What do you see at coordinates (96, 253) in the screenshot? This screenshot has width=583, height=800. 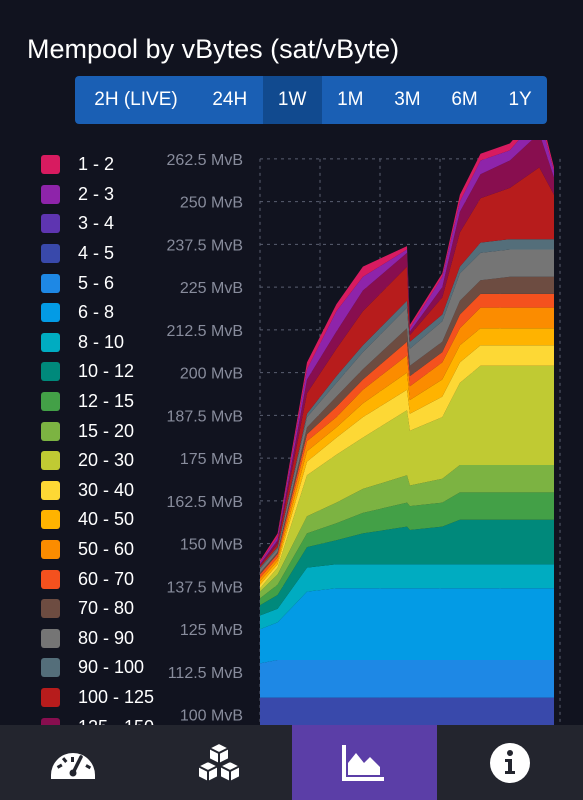 I see `legend-label: 4 - 5` at bounding box center [96, 253].